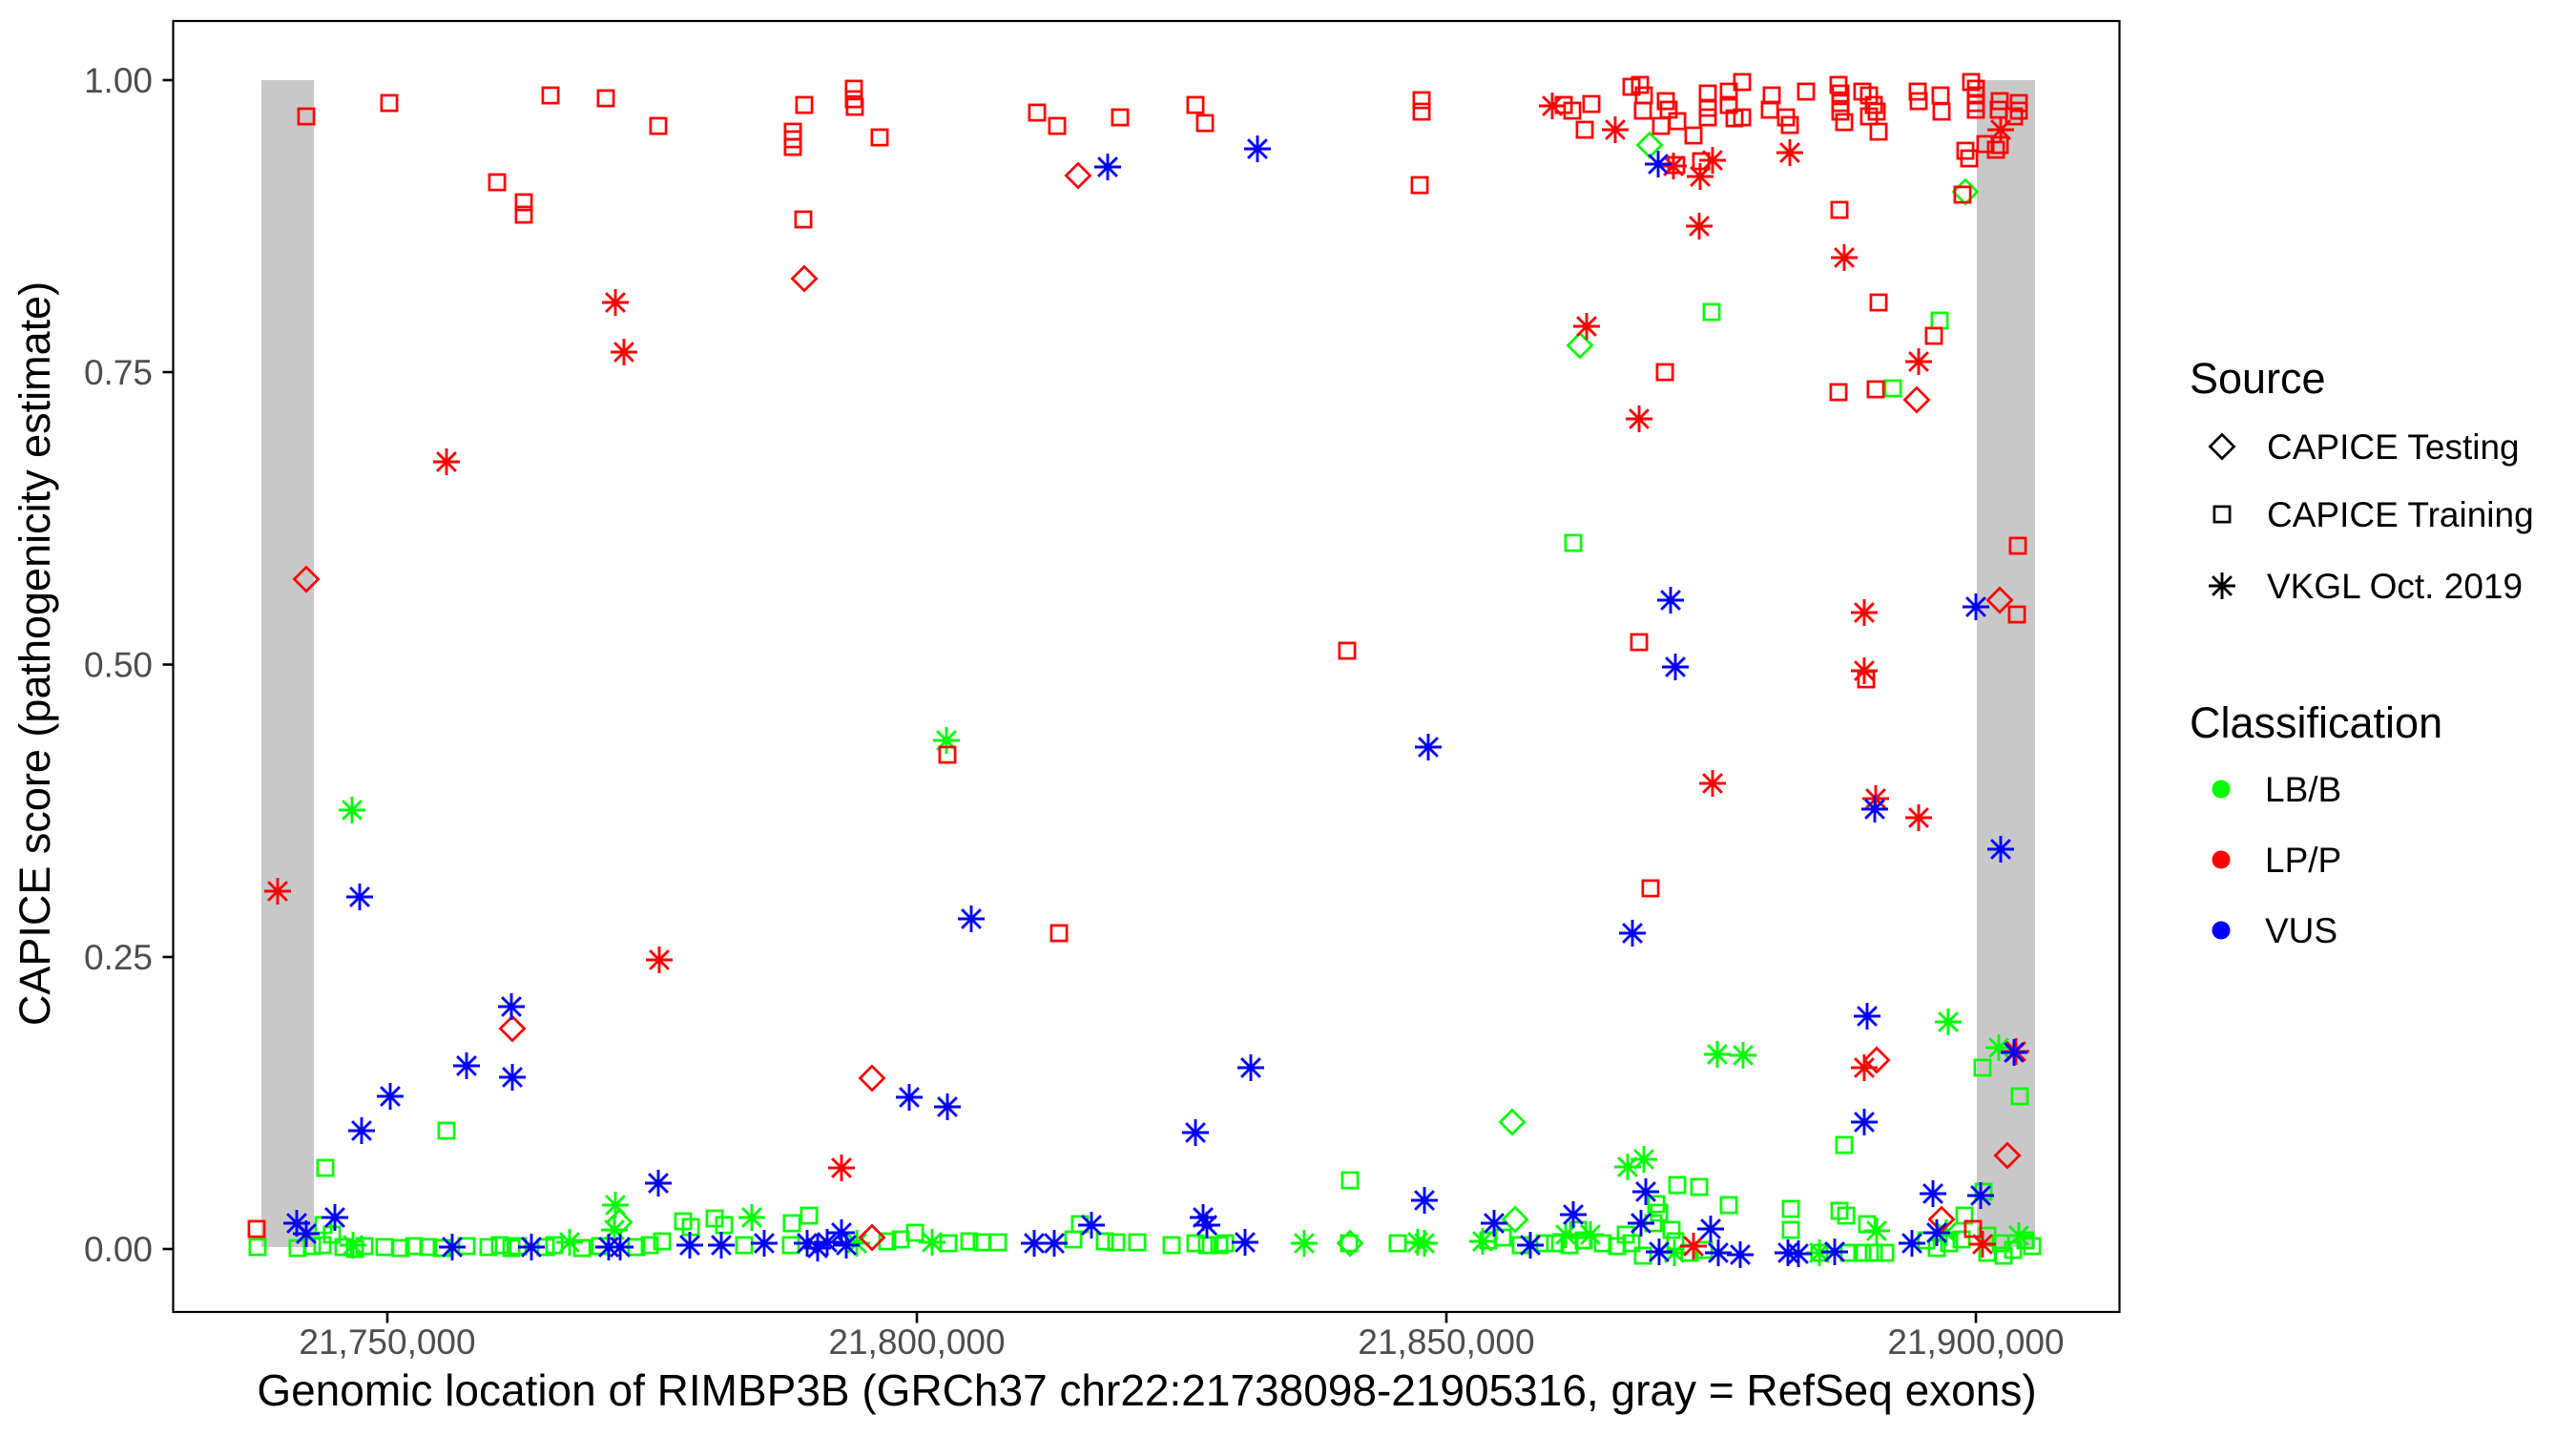 The height and width of the screenshot is (1436, 2576). What do you see at coordinates (916, 1342) in the screenshot?
I see `svg-text: 21,800,000` at bounding box center [916, 1342].